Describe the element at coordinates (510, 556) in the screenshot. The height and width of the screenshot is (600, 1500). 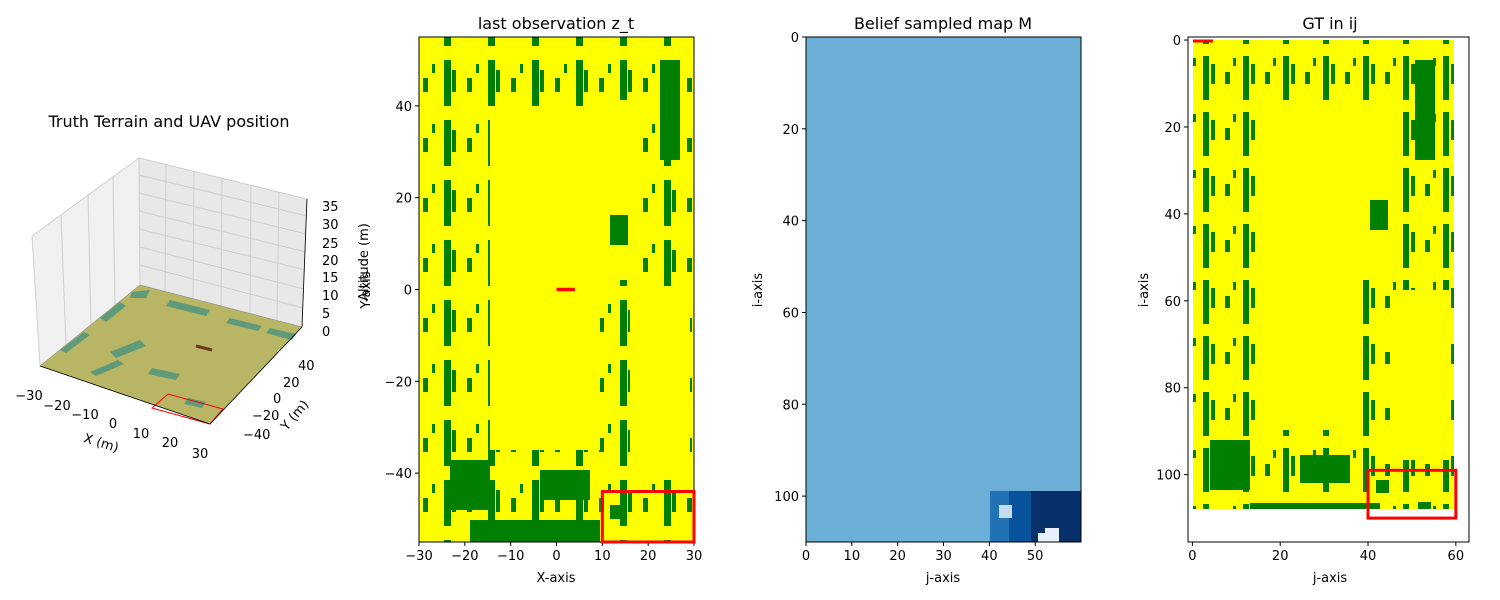
I see `x-tick-label: −10` at that location.